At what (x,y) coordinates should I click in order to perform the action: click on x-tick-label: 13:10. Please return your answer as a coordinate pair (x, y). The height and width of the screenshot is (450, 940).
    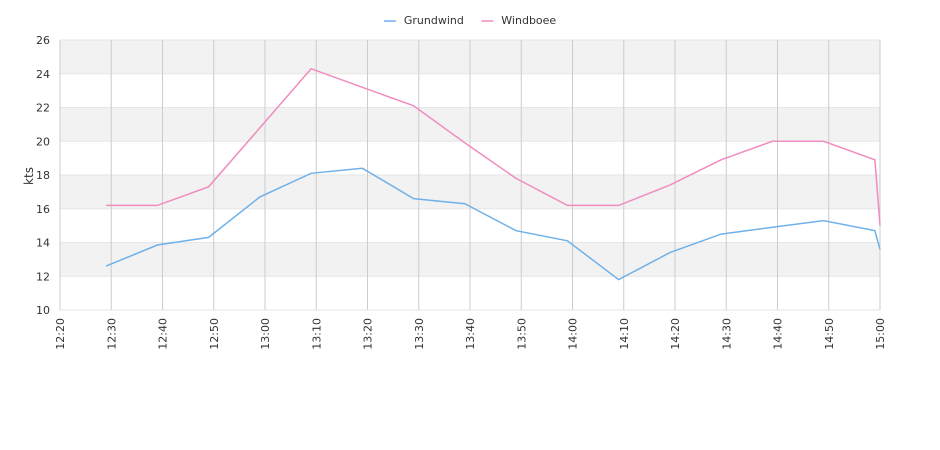
    Looking at the image, I should click on (316, 334).